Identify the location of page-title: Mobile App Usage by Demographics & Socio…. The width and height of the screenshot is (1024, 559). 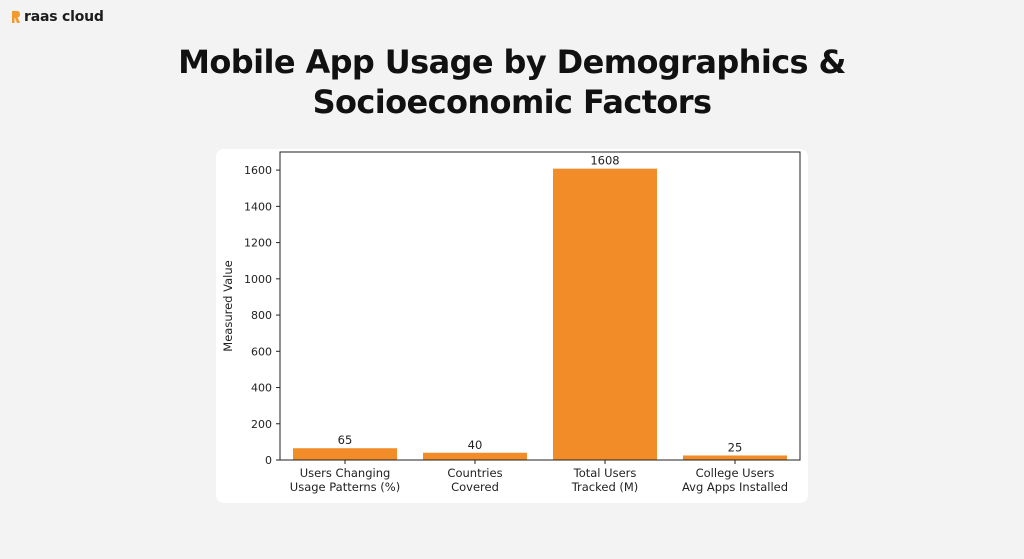
(512, 82).